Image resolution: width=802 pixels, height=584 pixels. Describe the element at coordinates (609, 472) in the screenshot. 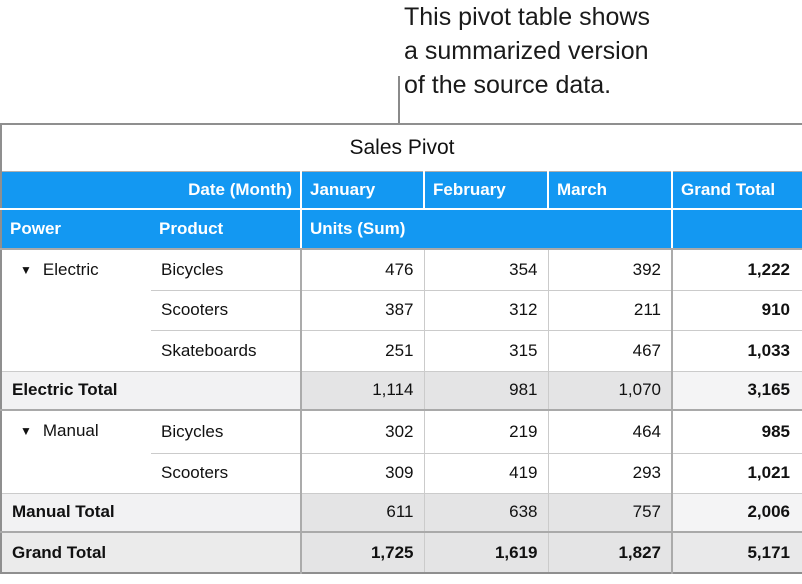

I see `cell-value: 293` at that location.